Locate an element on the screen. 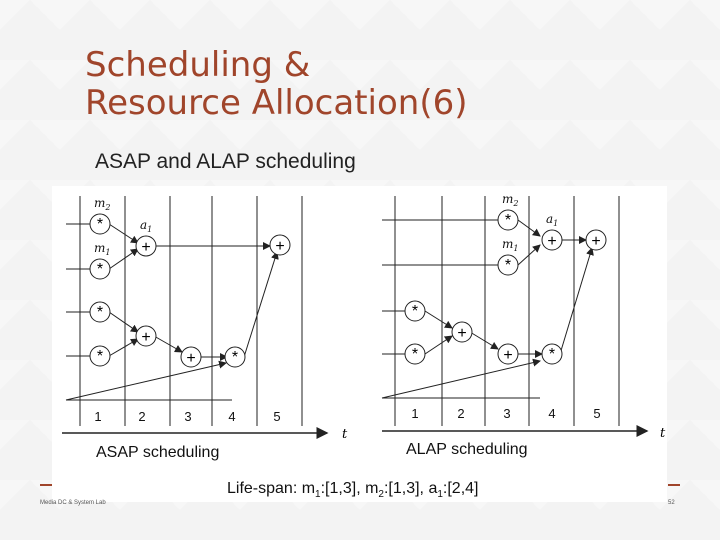  lifespan-m2: m is located at coordinates (372, 488).